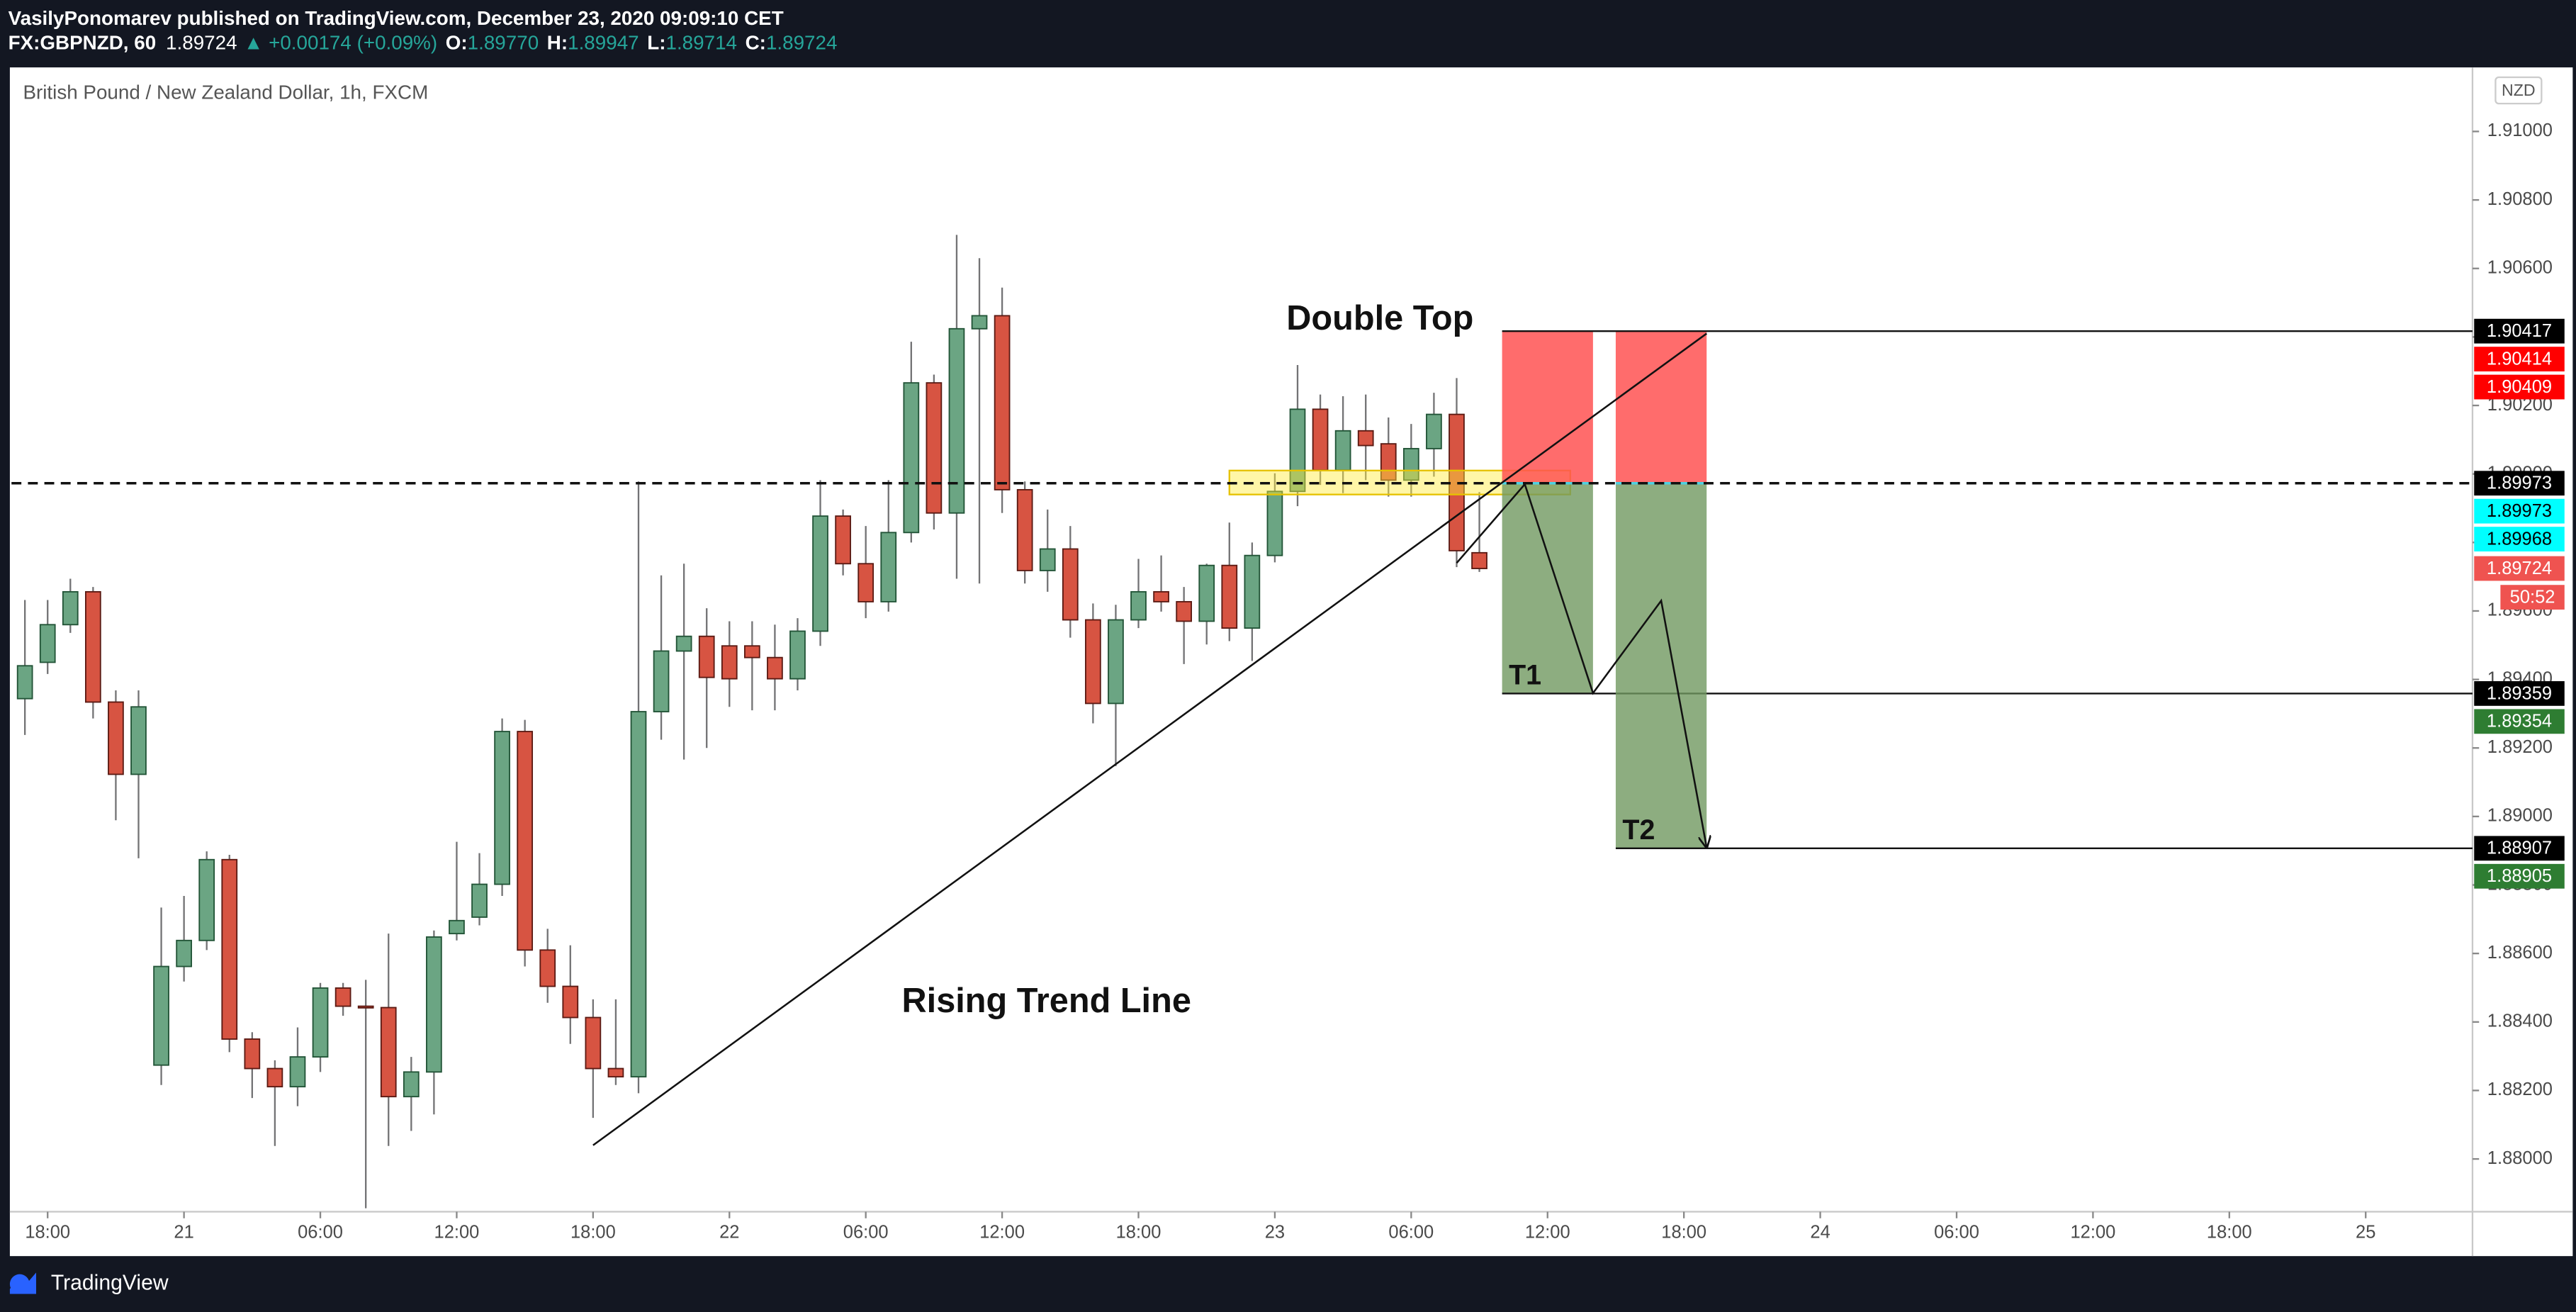  I want to click on ohlc-value: 1.89770, so click(503, 43).